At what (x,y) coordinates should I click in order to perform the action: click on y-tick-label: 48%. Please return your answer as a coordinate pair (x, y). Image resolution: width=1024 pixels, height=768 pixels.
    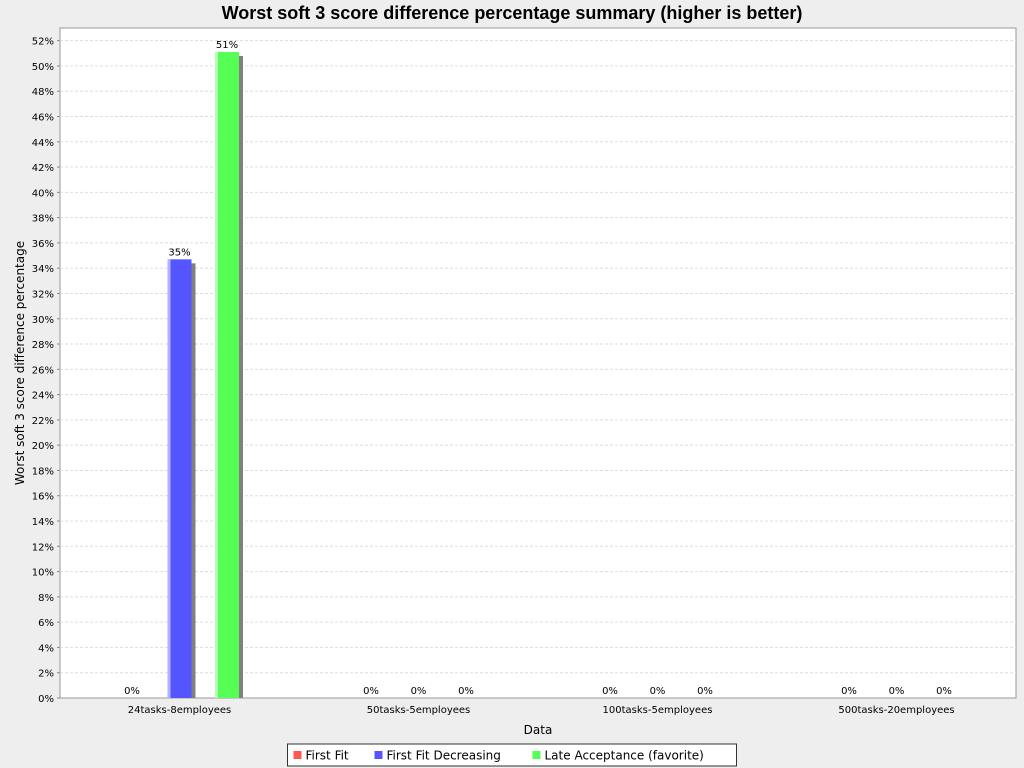
    Looking at the image, I should click on (43, 92).